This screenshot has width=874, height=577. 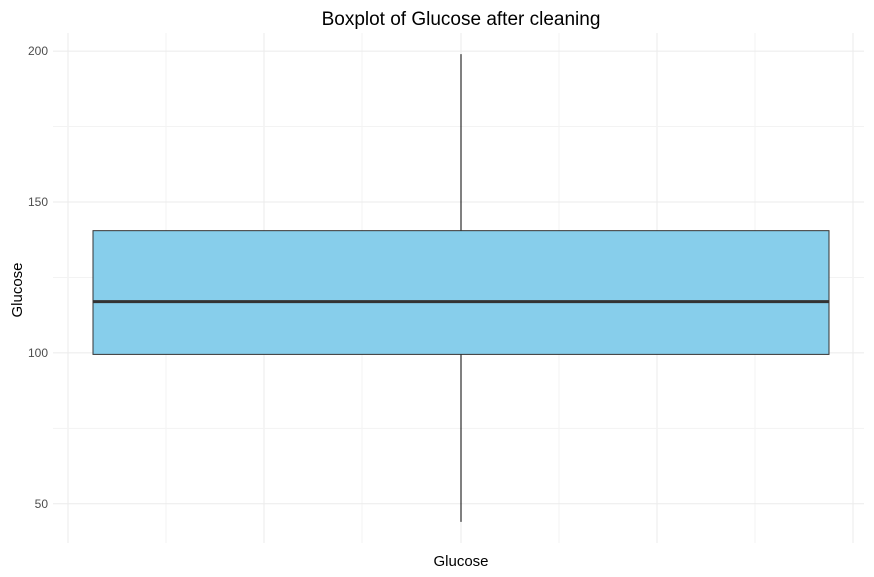 I want to click on y-tick-label: 200, so click(x=38, y=51).